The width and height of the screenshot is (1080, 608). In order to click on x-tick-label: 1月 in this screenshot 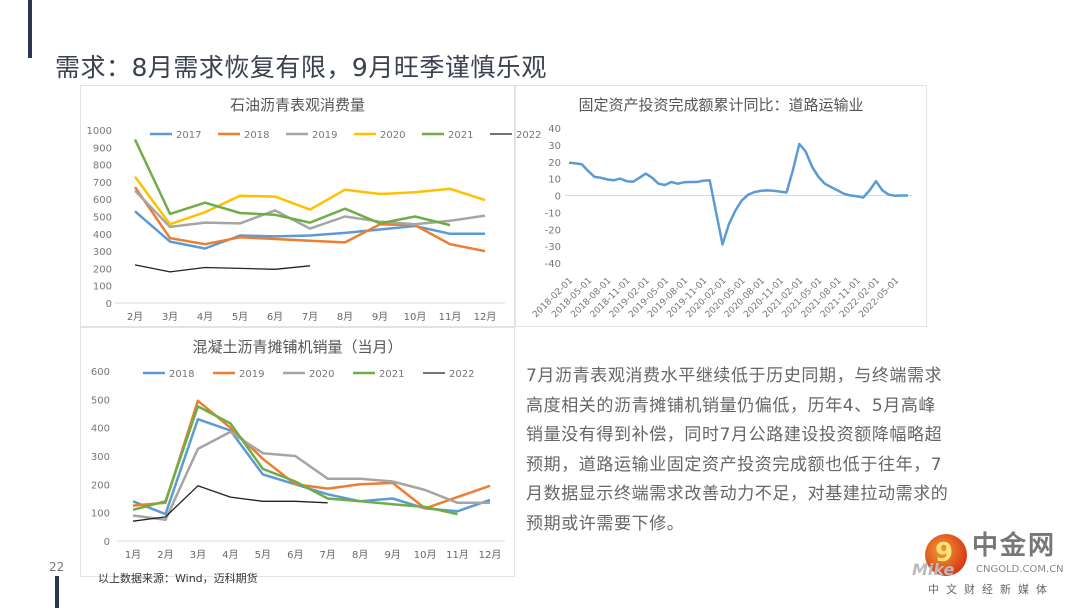, I will do `click(133, 555)`.